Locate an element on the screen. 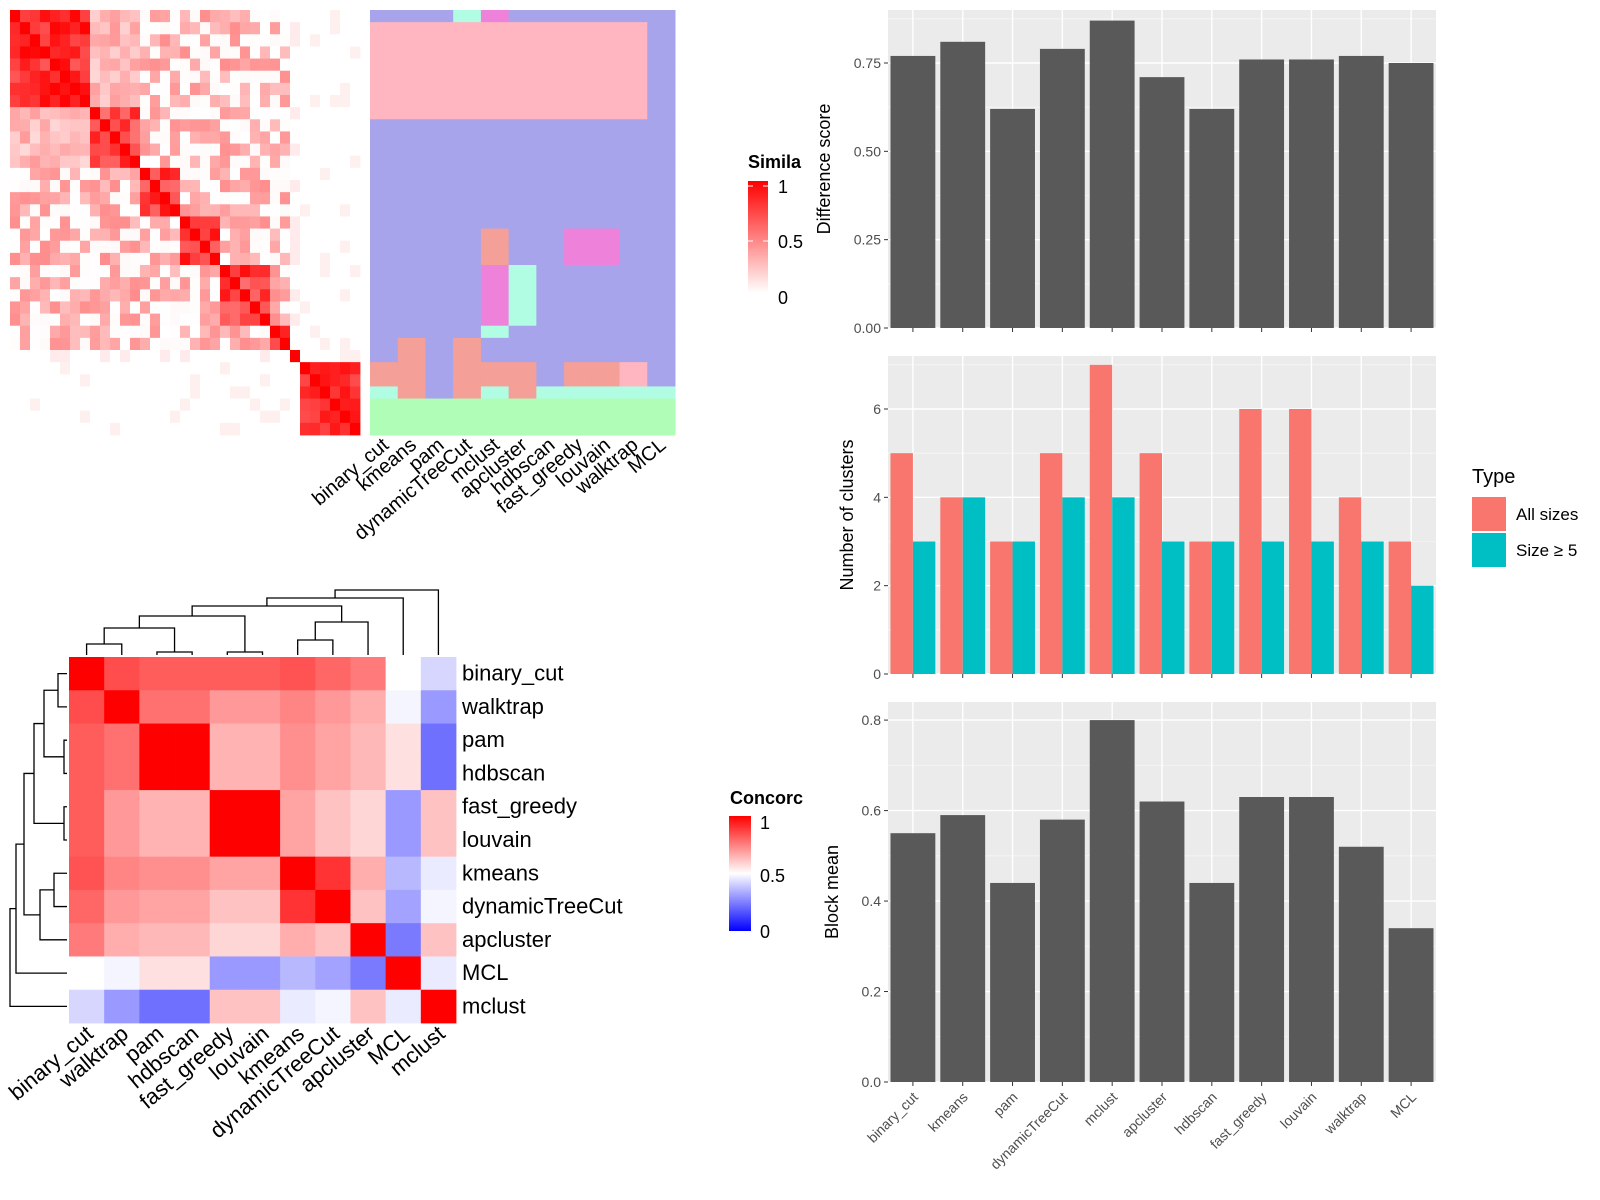  x-tick-label: apcluster is located at coordinates (1145, 1115).